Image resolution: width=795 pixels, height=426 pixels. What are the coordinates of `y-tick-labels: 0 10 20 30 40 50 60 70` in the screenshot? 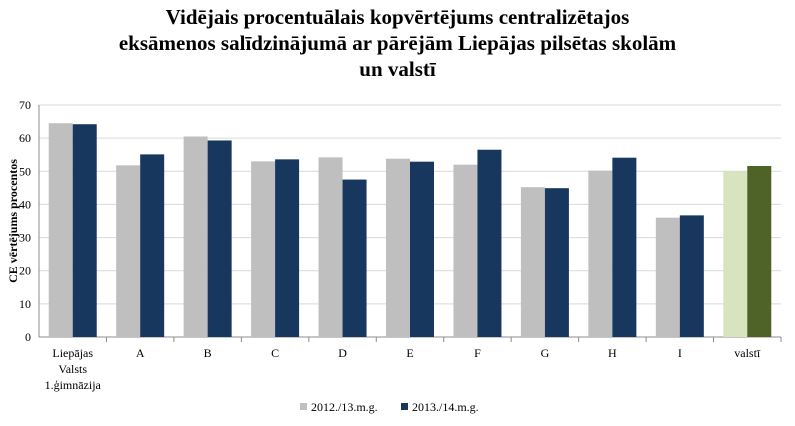 It's located at (25, 221).